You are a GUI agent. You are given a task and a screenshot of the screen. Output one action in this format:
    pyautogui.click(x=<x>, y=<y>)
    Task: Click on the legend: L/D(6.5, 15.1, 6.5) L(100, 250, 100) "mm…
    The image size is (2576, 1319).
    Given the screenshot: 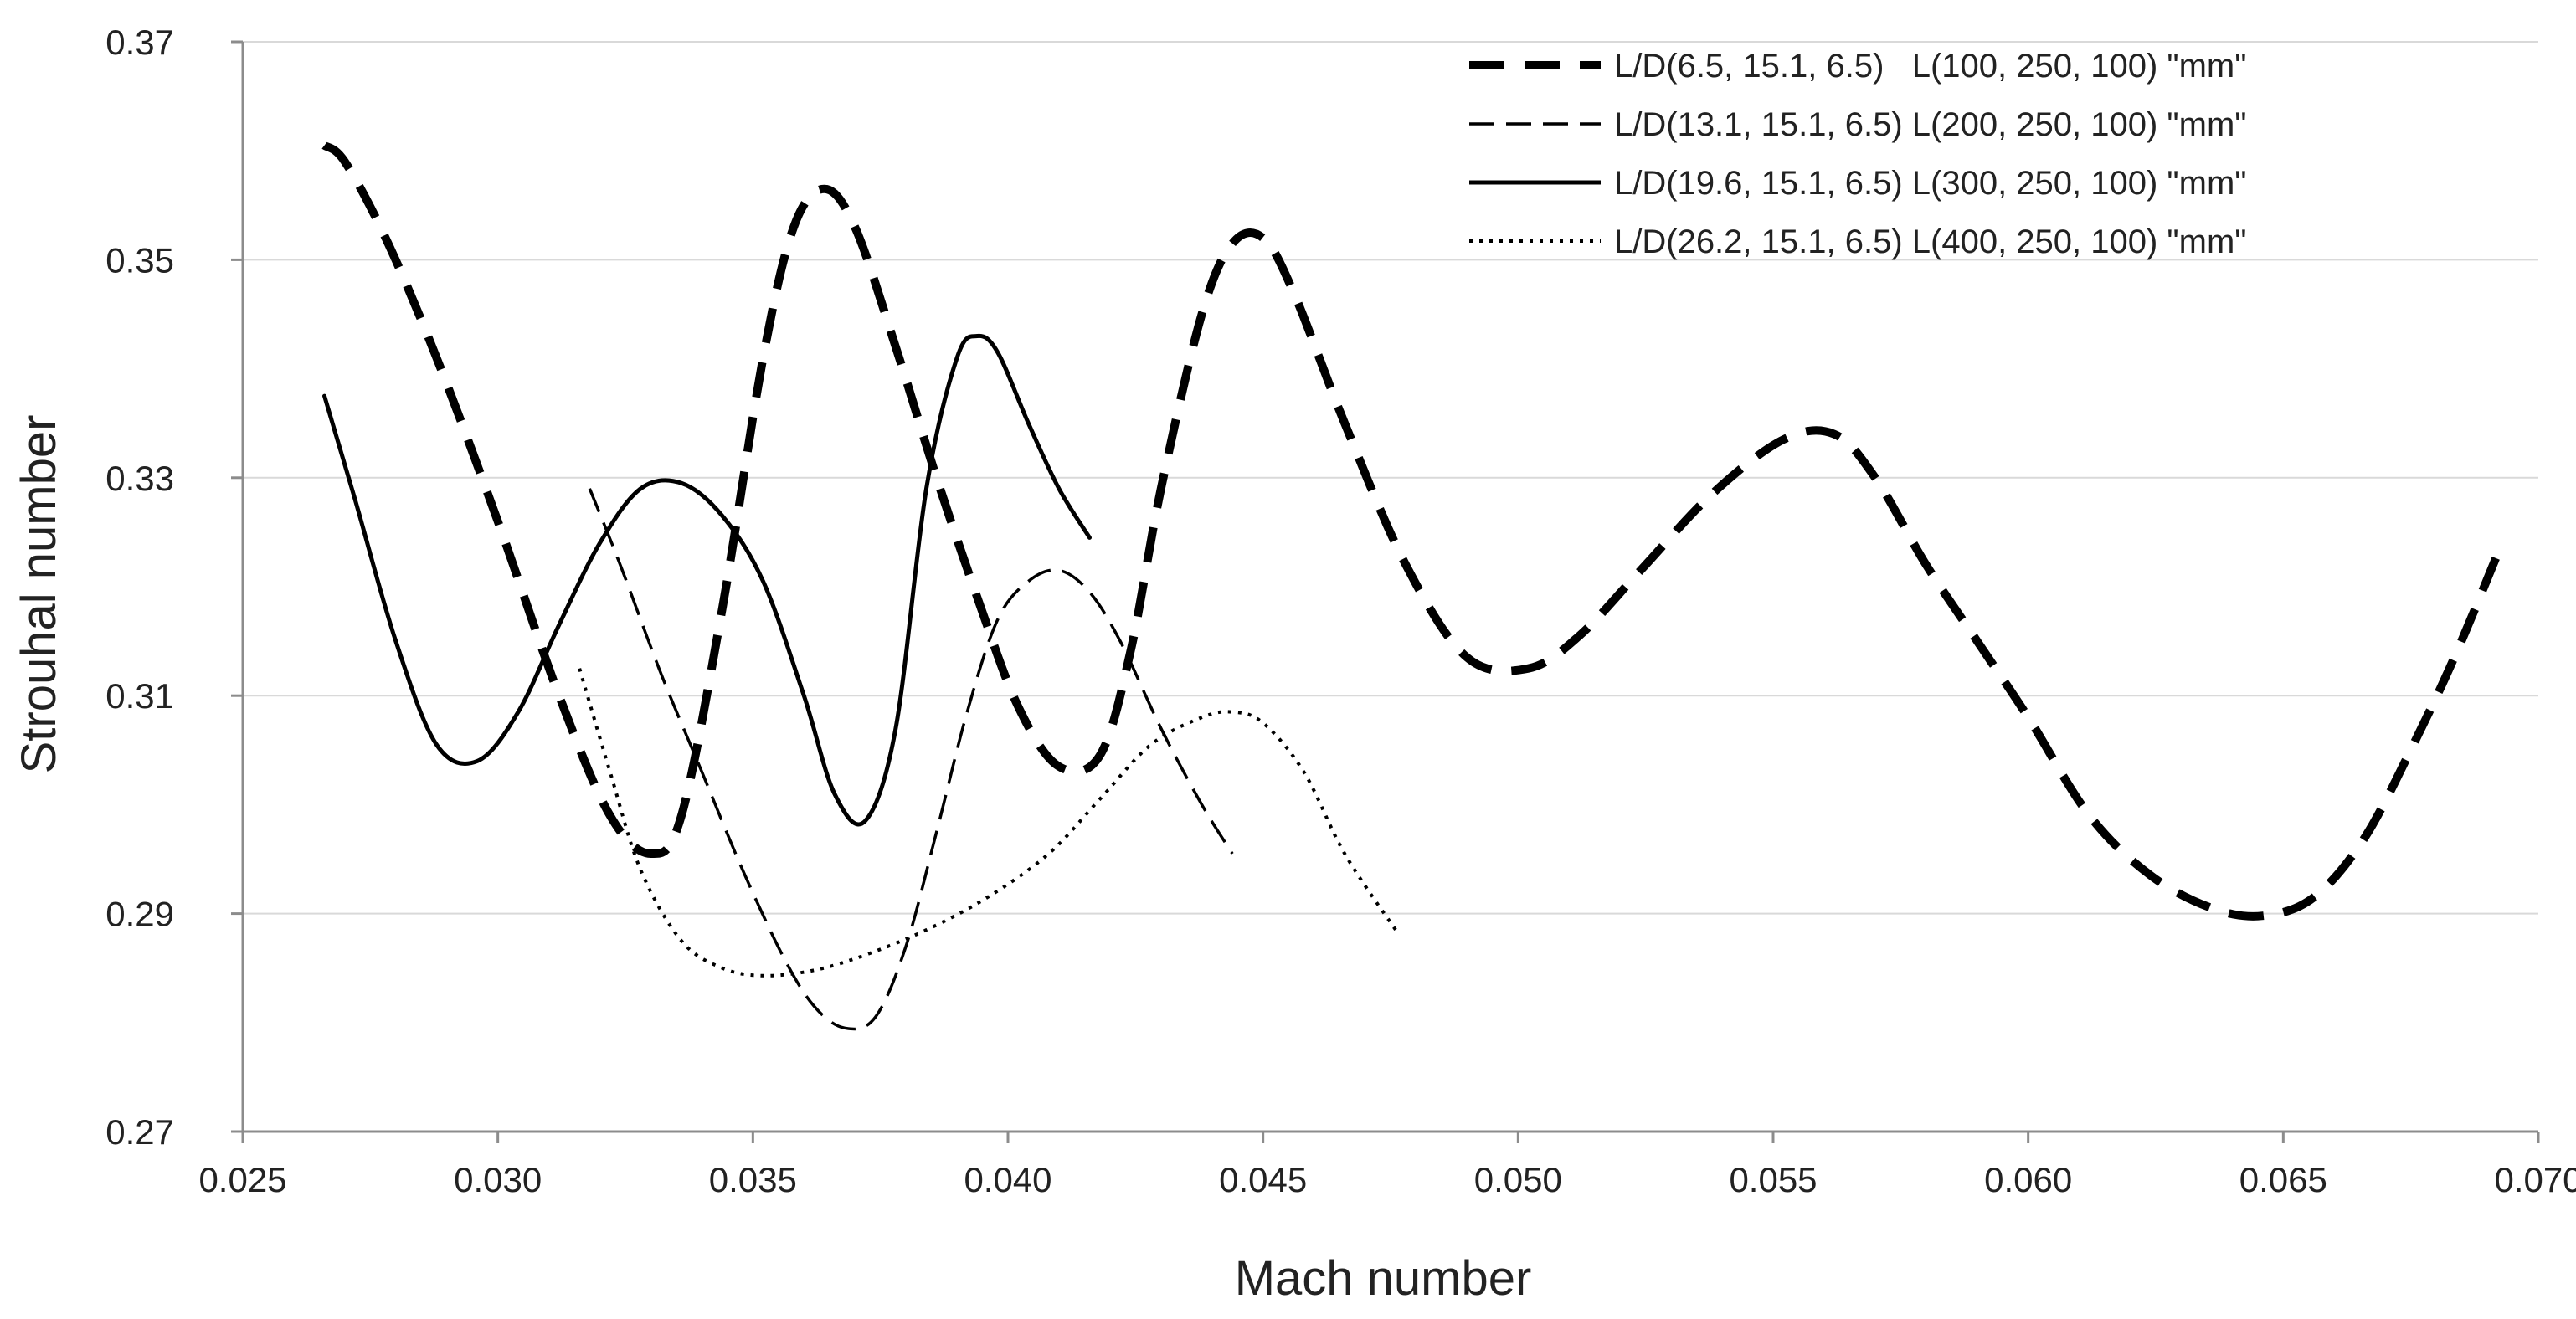 What is the action you would take?
    pyautogui.click(x=1857, y=154)
    